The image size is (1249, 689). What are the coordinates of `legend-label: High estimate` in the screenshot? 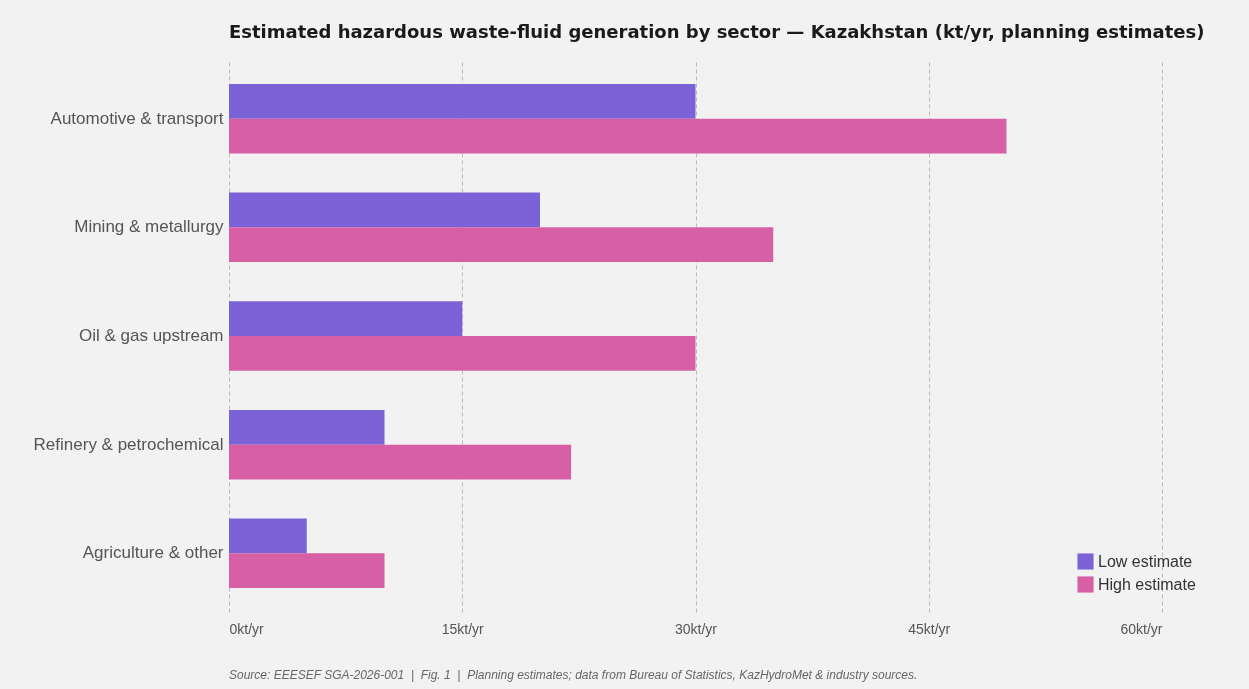 It's located at (1147, 584).